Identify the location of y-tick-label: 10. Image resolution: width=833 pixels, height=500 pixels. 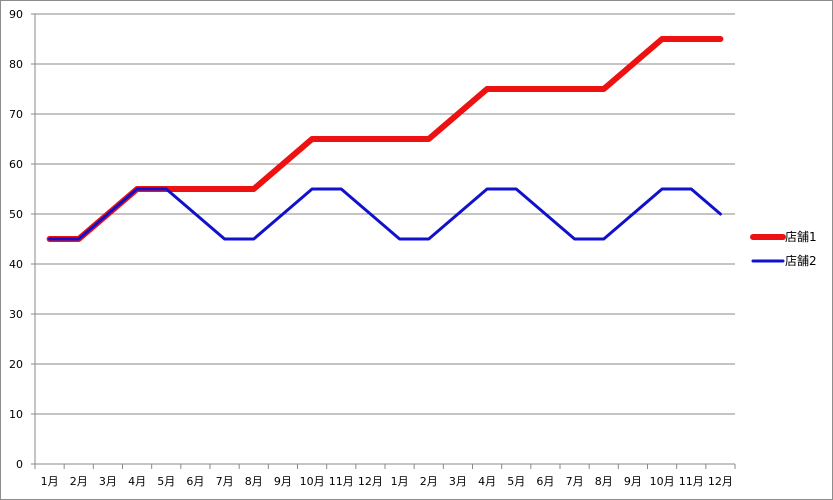
(16, 414).